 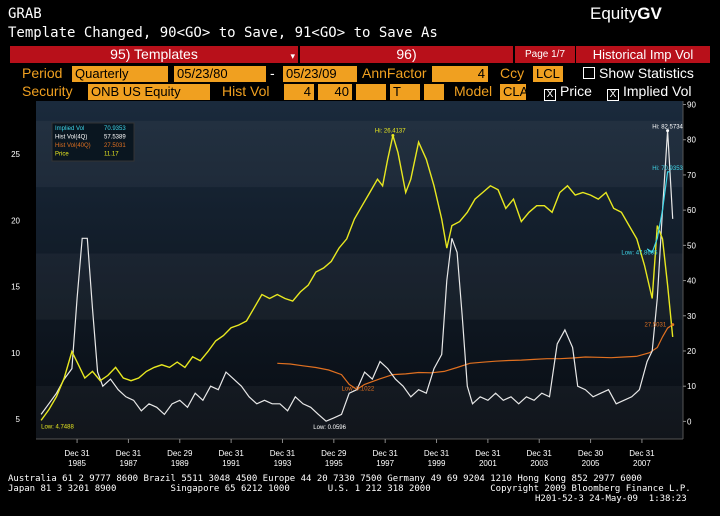 I want to click on footer-timestamp: H201-52-3 24-May-09 1:38:23, so click(x=611, y=499).